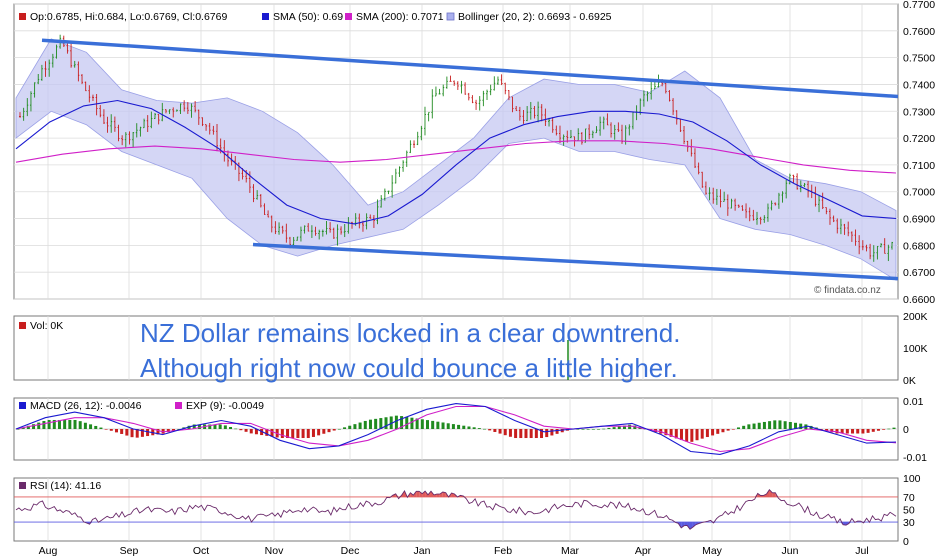 This screenshot has width=940, height=560. I want to click on price-tick-label: 0.7000, so click(919, 193).